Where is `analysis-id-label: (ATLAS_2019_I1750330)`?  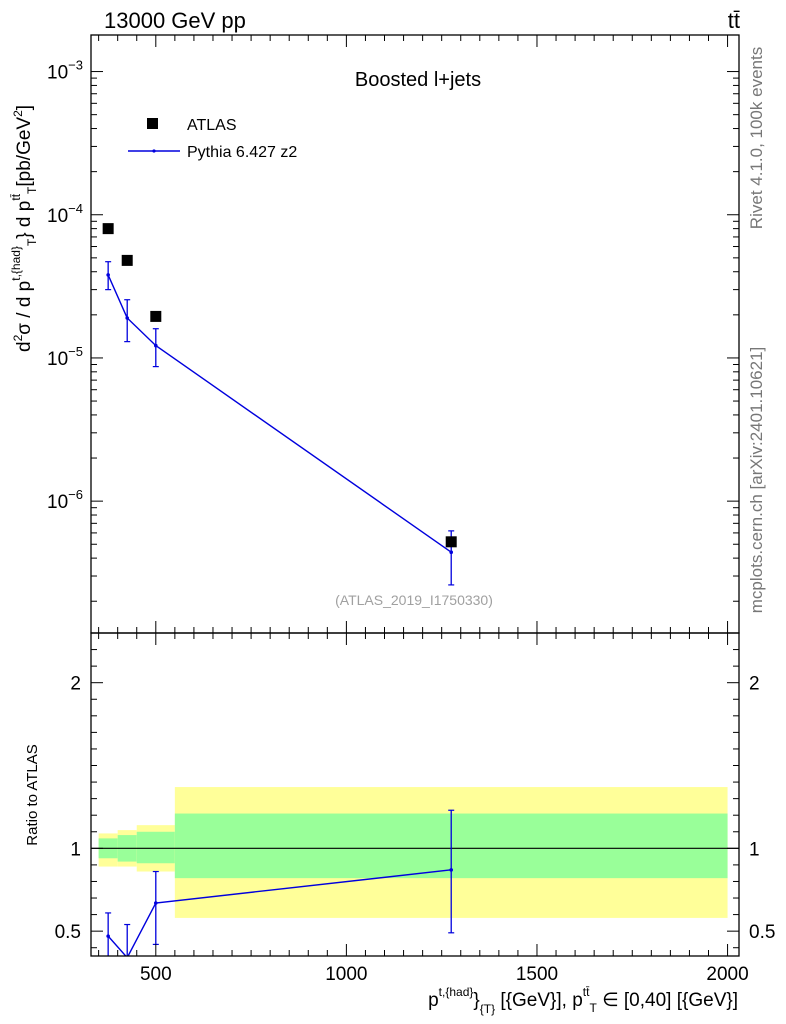 analysis-id-label: (ATLAS_2019_I1750330) is located at coordinates (414, 600).